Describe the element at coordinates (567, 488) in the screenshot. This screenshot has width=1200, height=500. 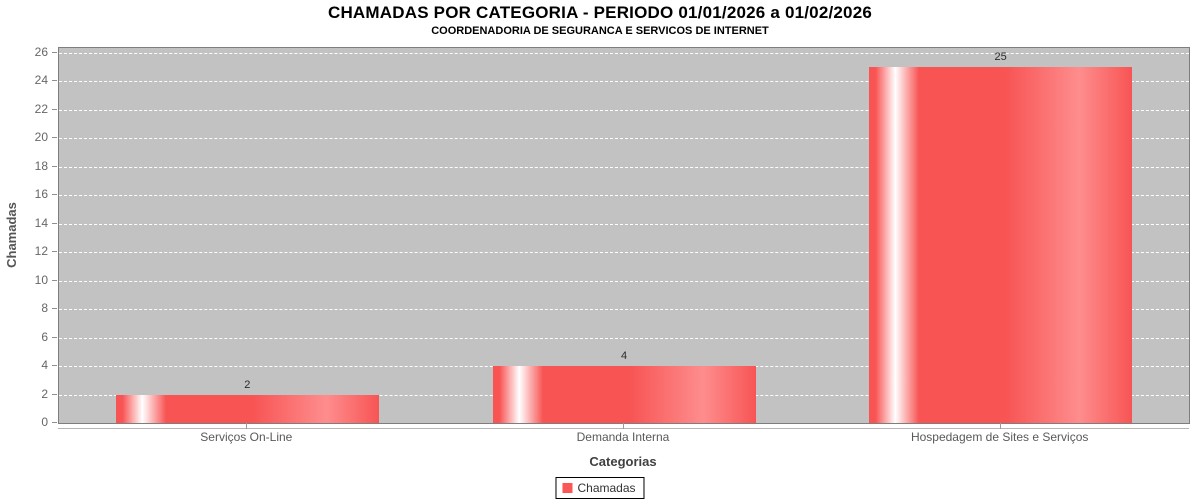
I see `legend-swatch-chamadas` at that location.